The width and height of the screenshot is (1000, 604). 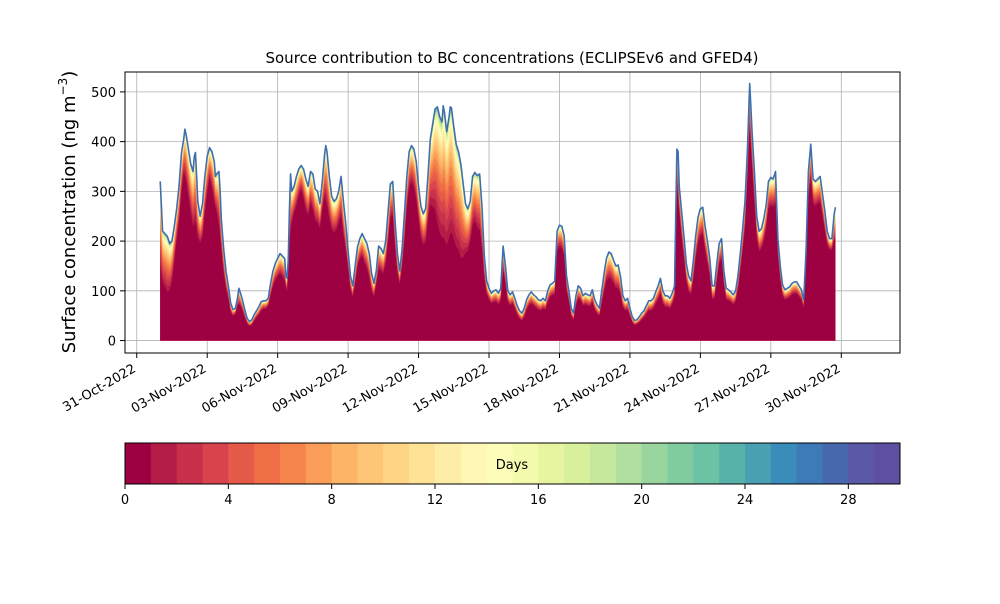 I want to click on y-tick-label: 300, so click(x=103, y=192).